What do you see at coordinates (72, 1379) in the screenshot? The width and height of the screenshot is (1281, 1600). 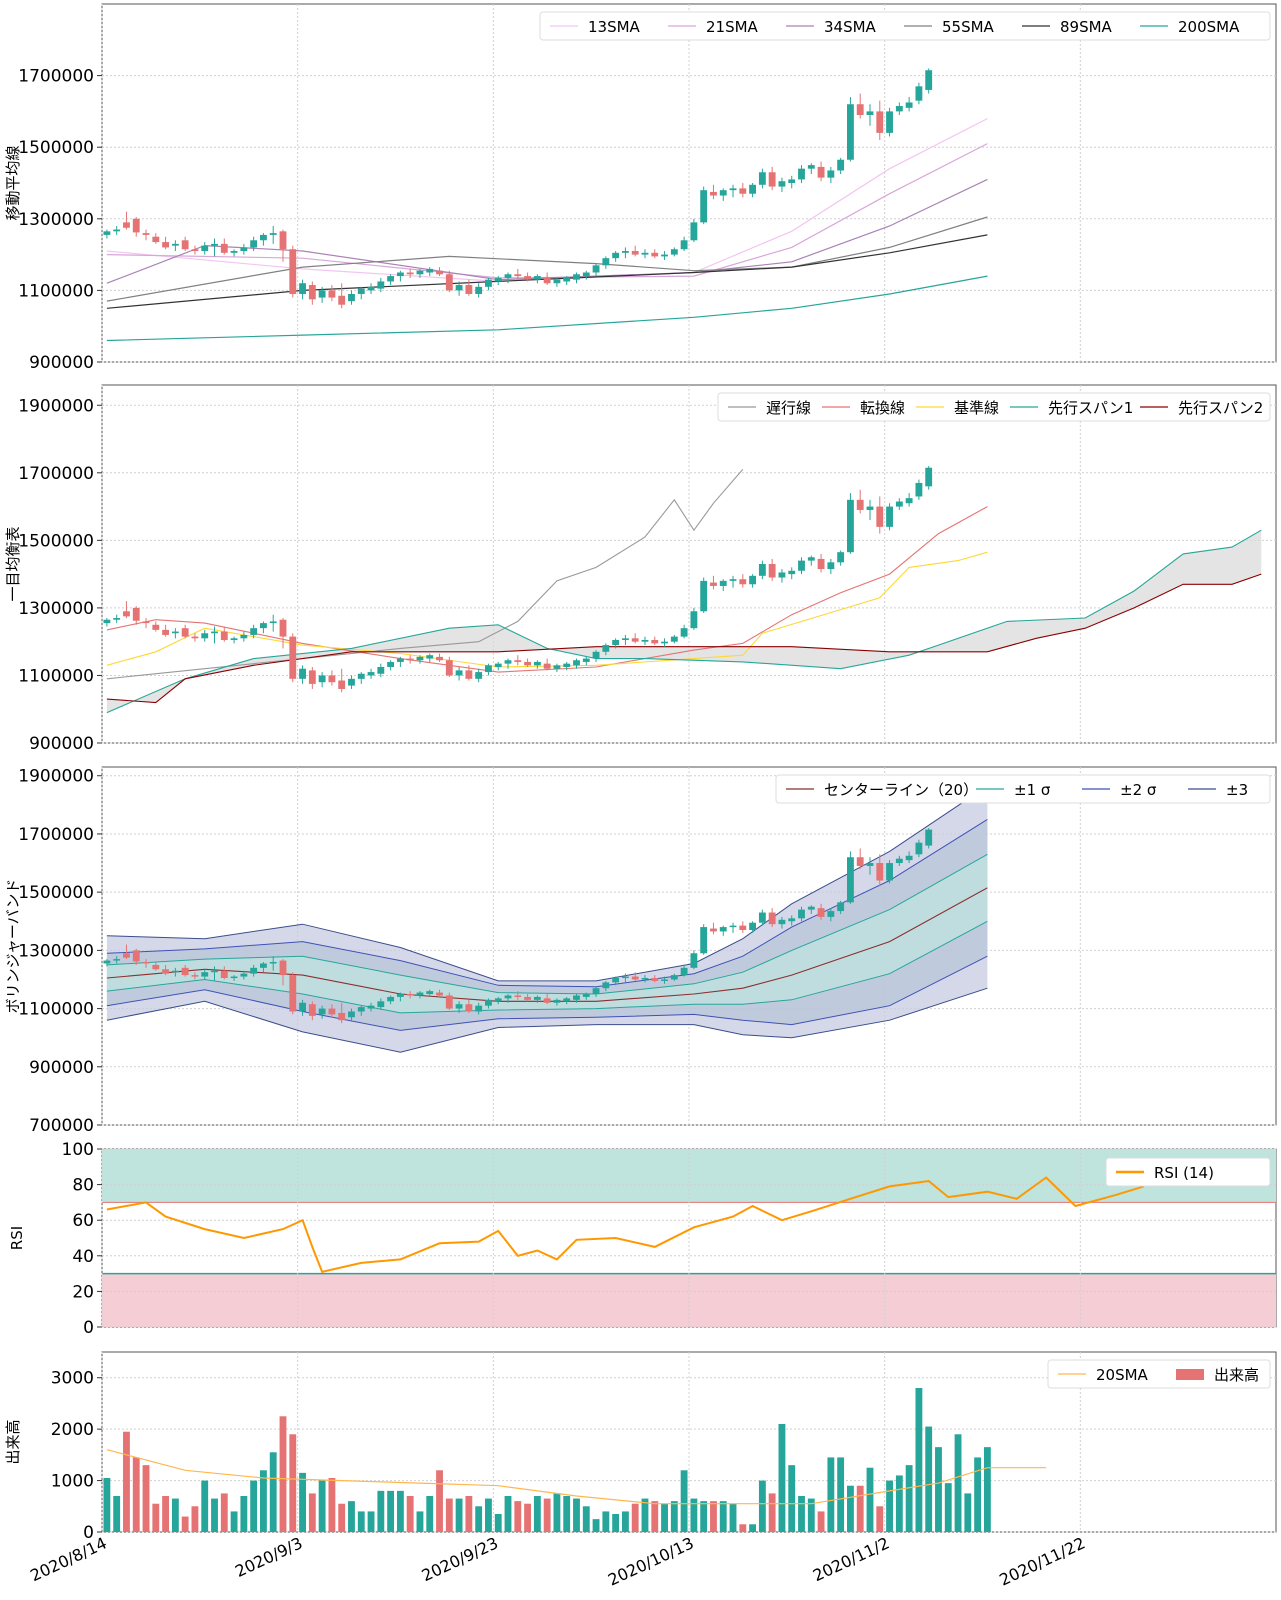 I see `y-tick-label: 3000` at bounding box center [72, 1379].